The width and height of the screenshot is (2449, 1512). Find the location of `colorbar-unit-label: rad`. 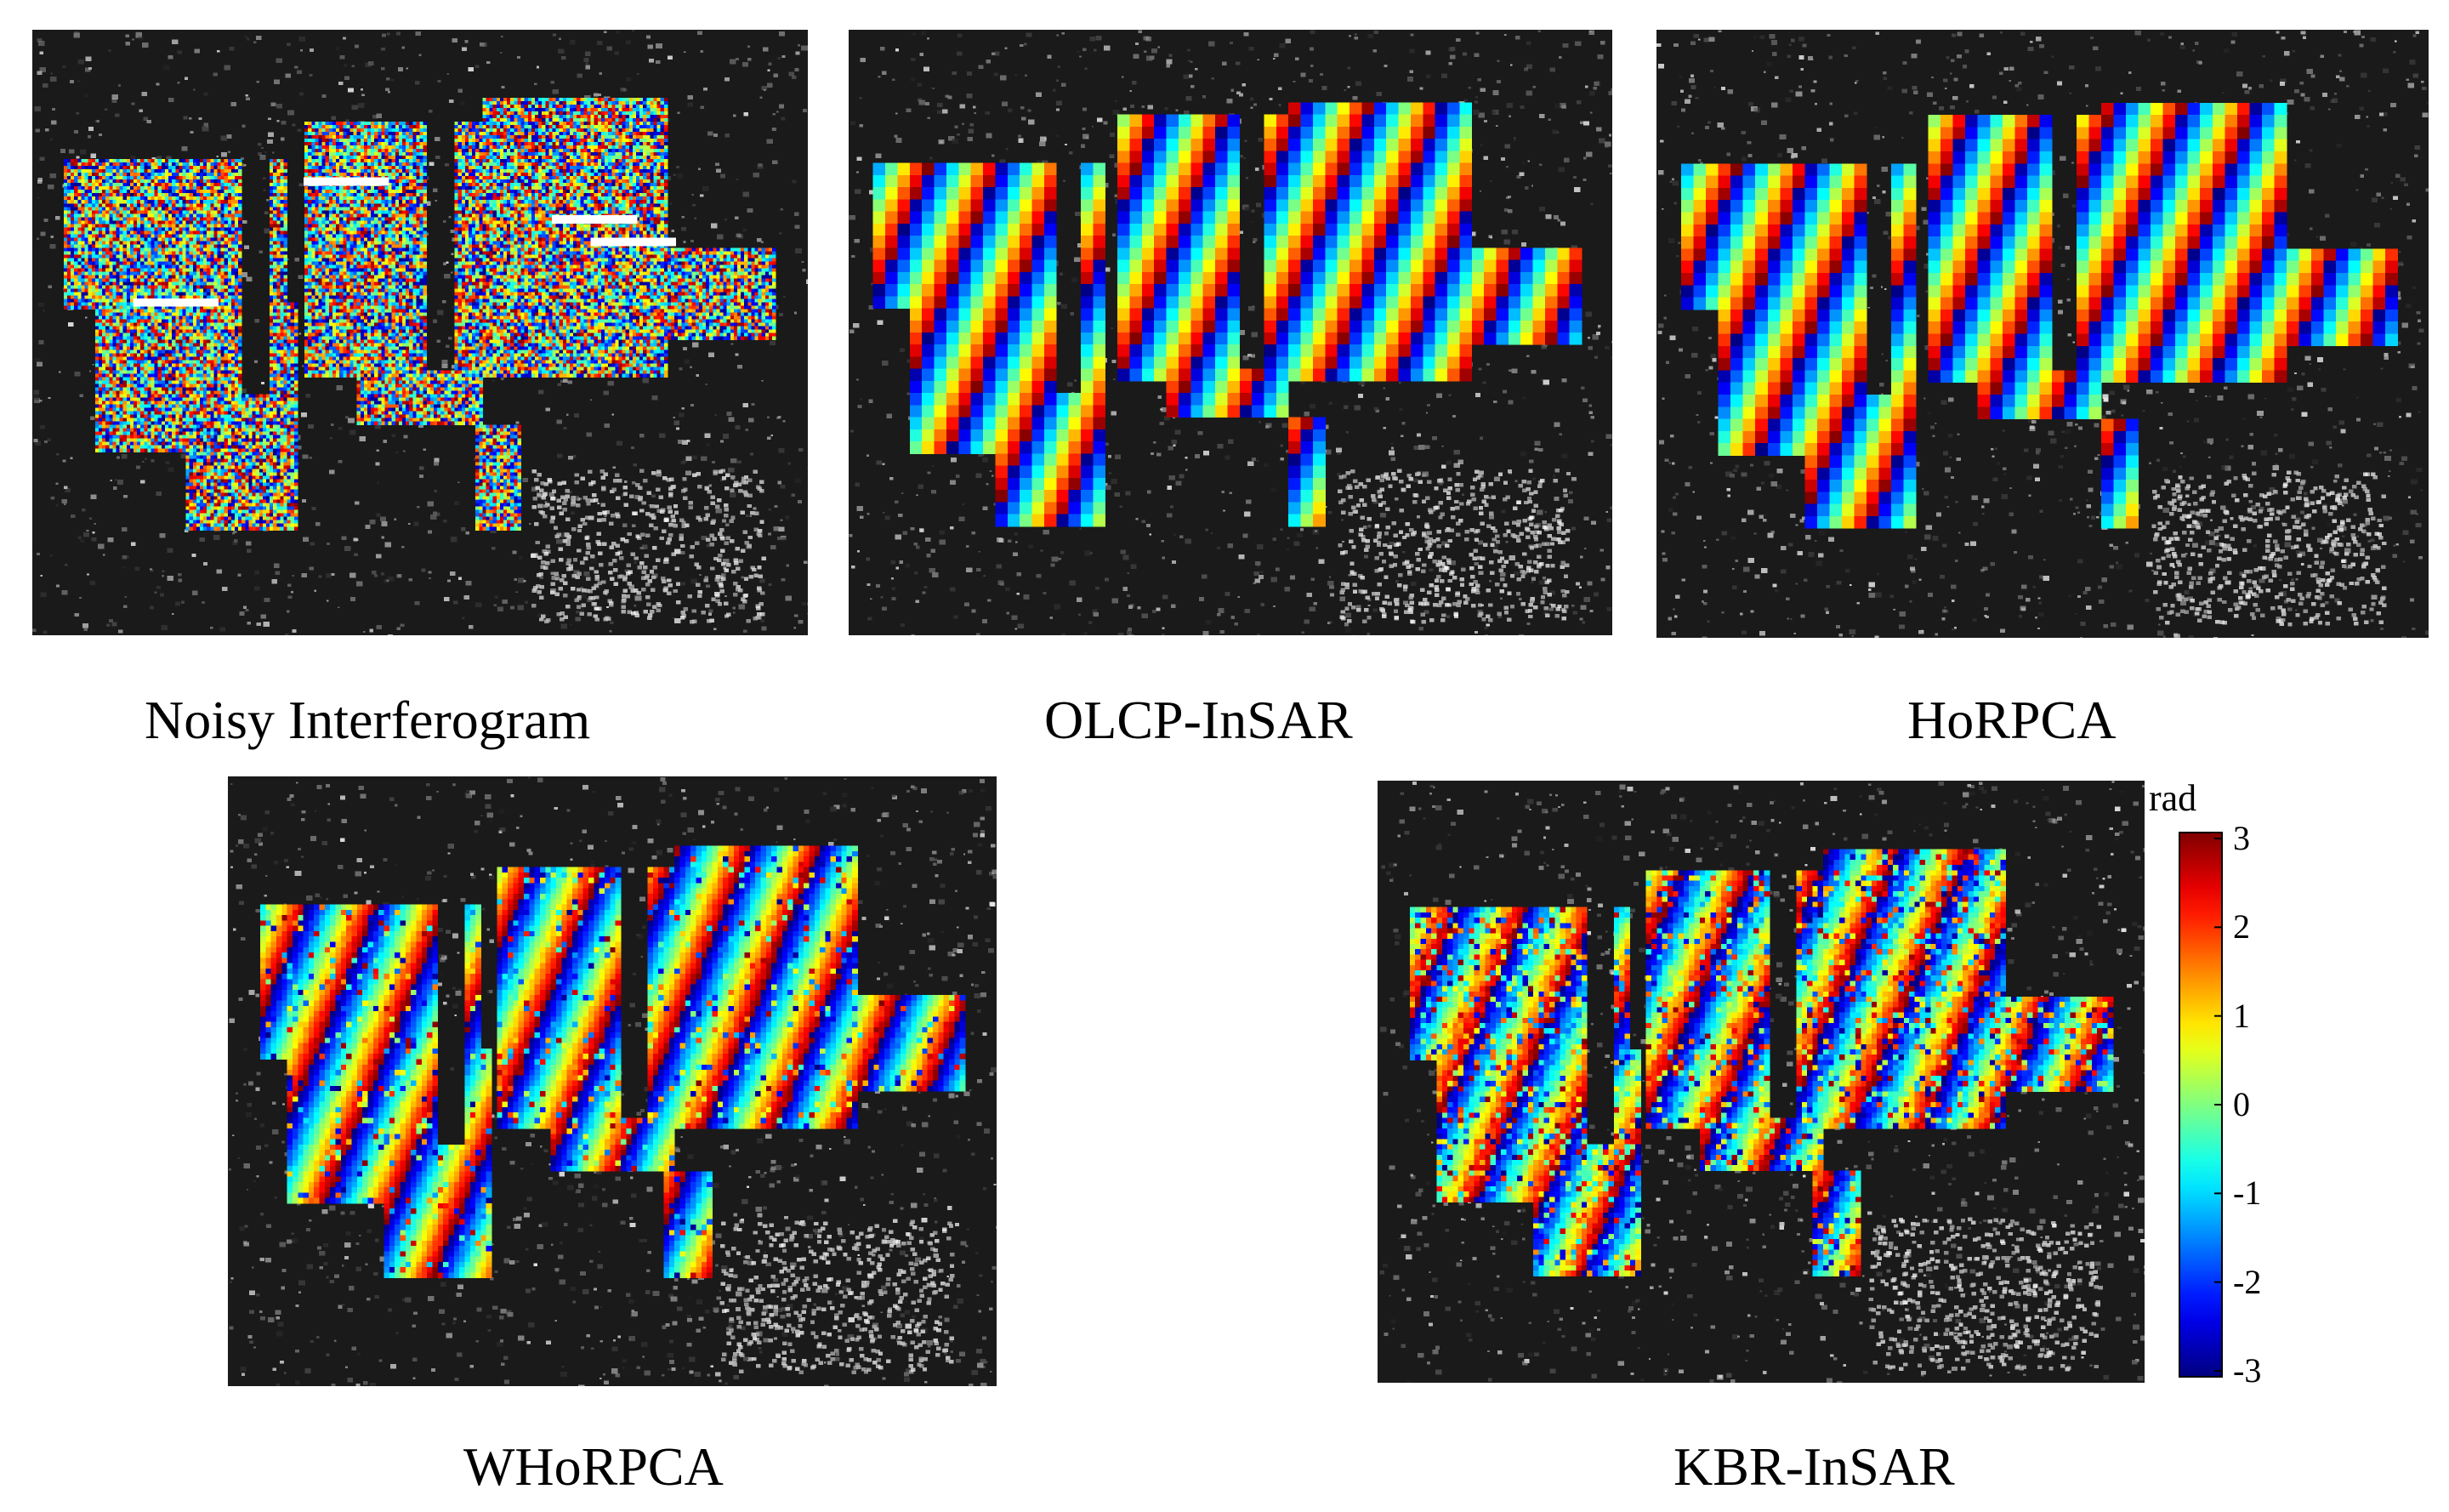

colorbar-unit-label: rad is located at coordinates (2172, 798).